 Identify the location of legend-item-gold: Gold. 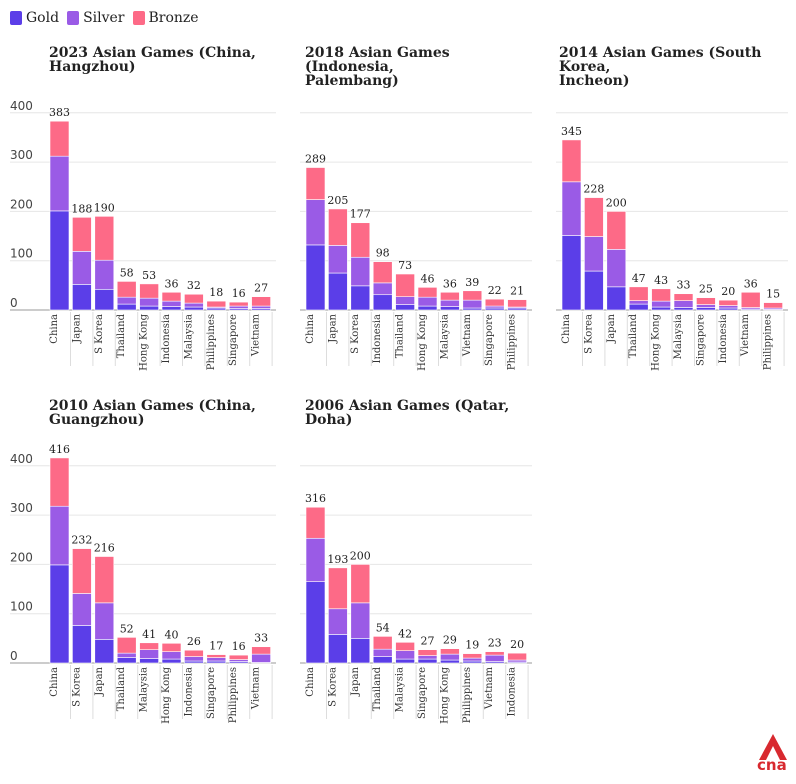
(34, 18).